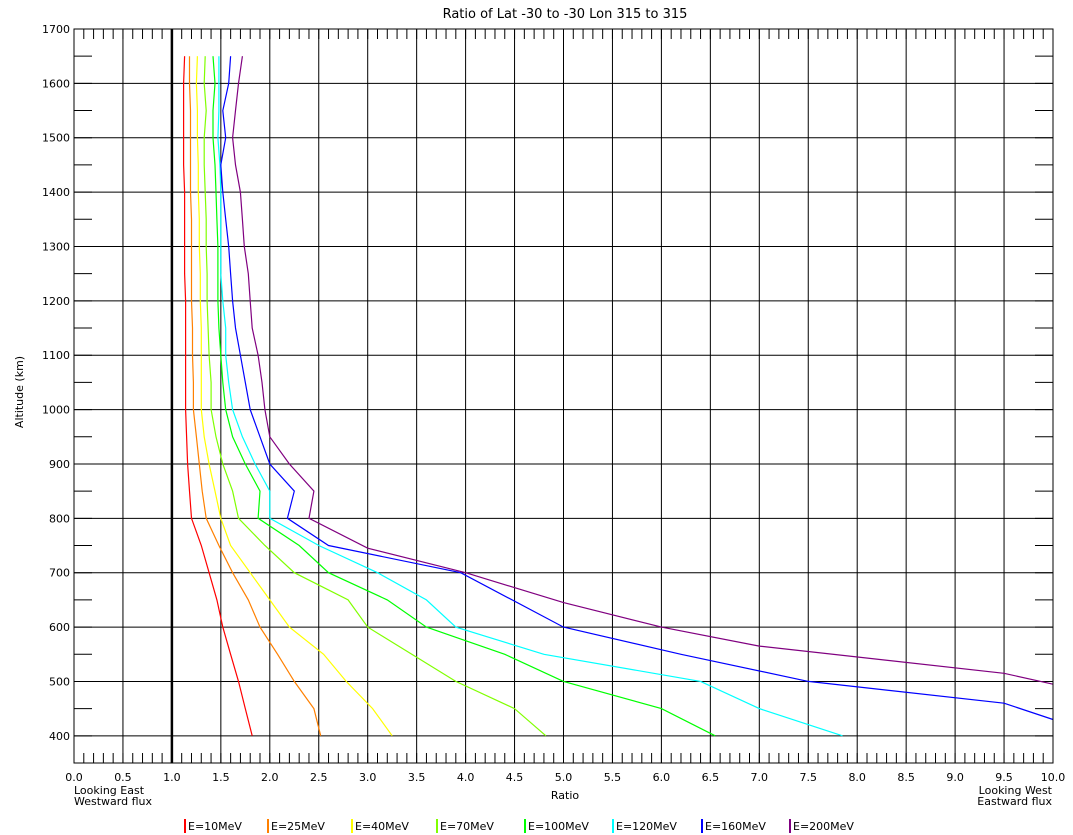  What do you see at coordinates (319, 777) in the screenshot?
I see `x-tick-label: 2.5` at bounding box center [319, 777].